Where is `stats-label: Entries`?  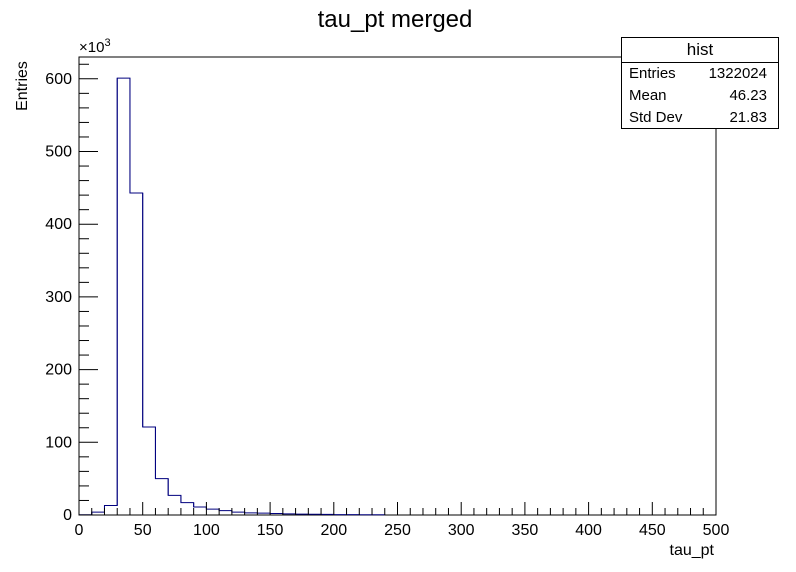
stats-label: Entries is located at coordinates (652, 73).